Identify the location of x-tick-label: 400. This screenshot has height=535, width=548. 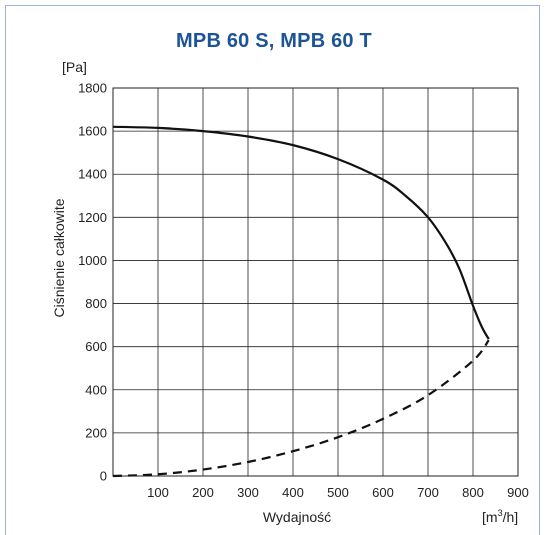
(293, 492).